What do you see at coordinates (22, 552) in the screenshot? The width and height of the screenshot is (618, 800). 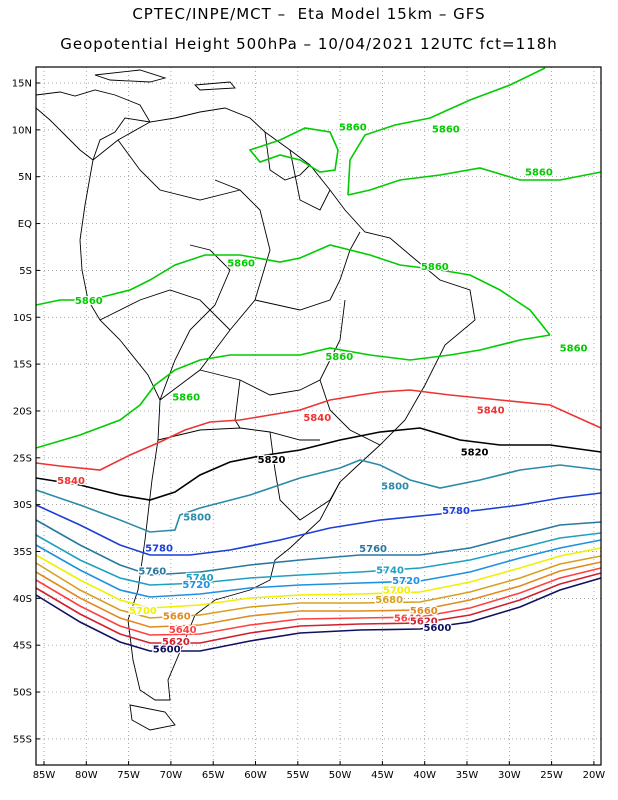 I see `latitude-tick-label: 35S` at bounding box center [22, 552].